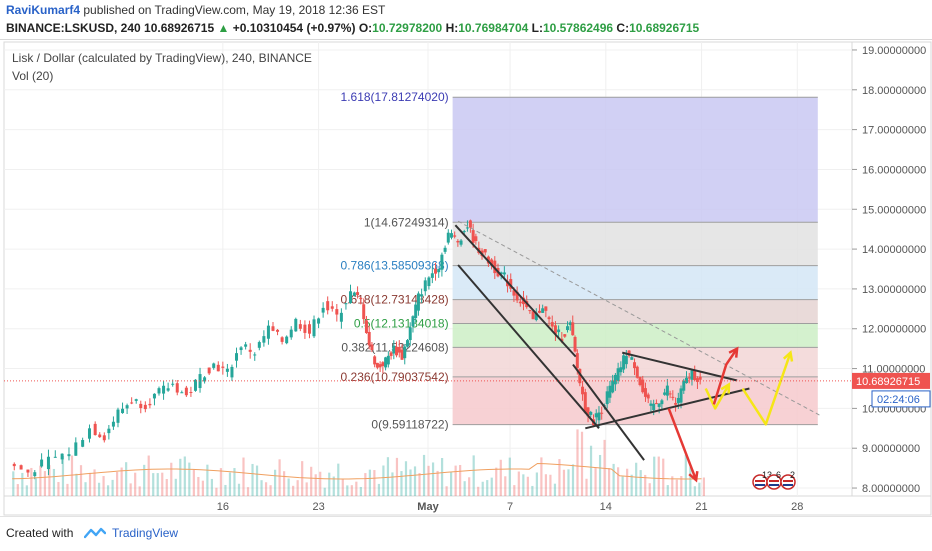 This screenshot has height=551, width=932. What do you see at coordinates (891, 380) in the screenshot?
I see `current-price-box` at bounding box center [891, 380].